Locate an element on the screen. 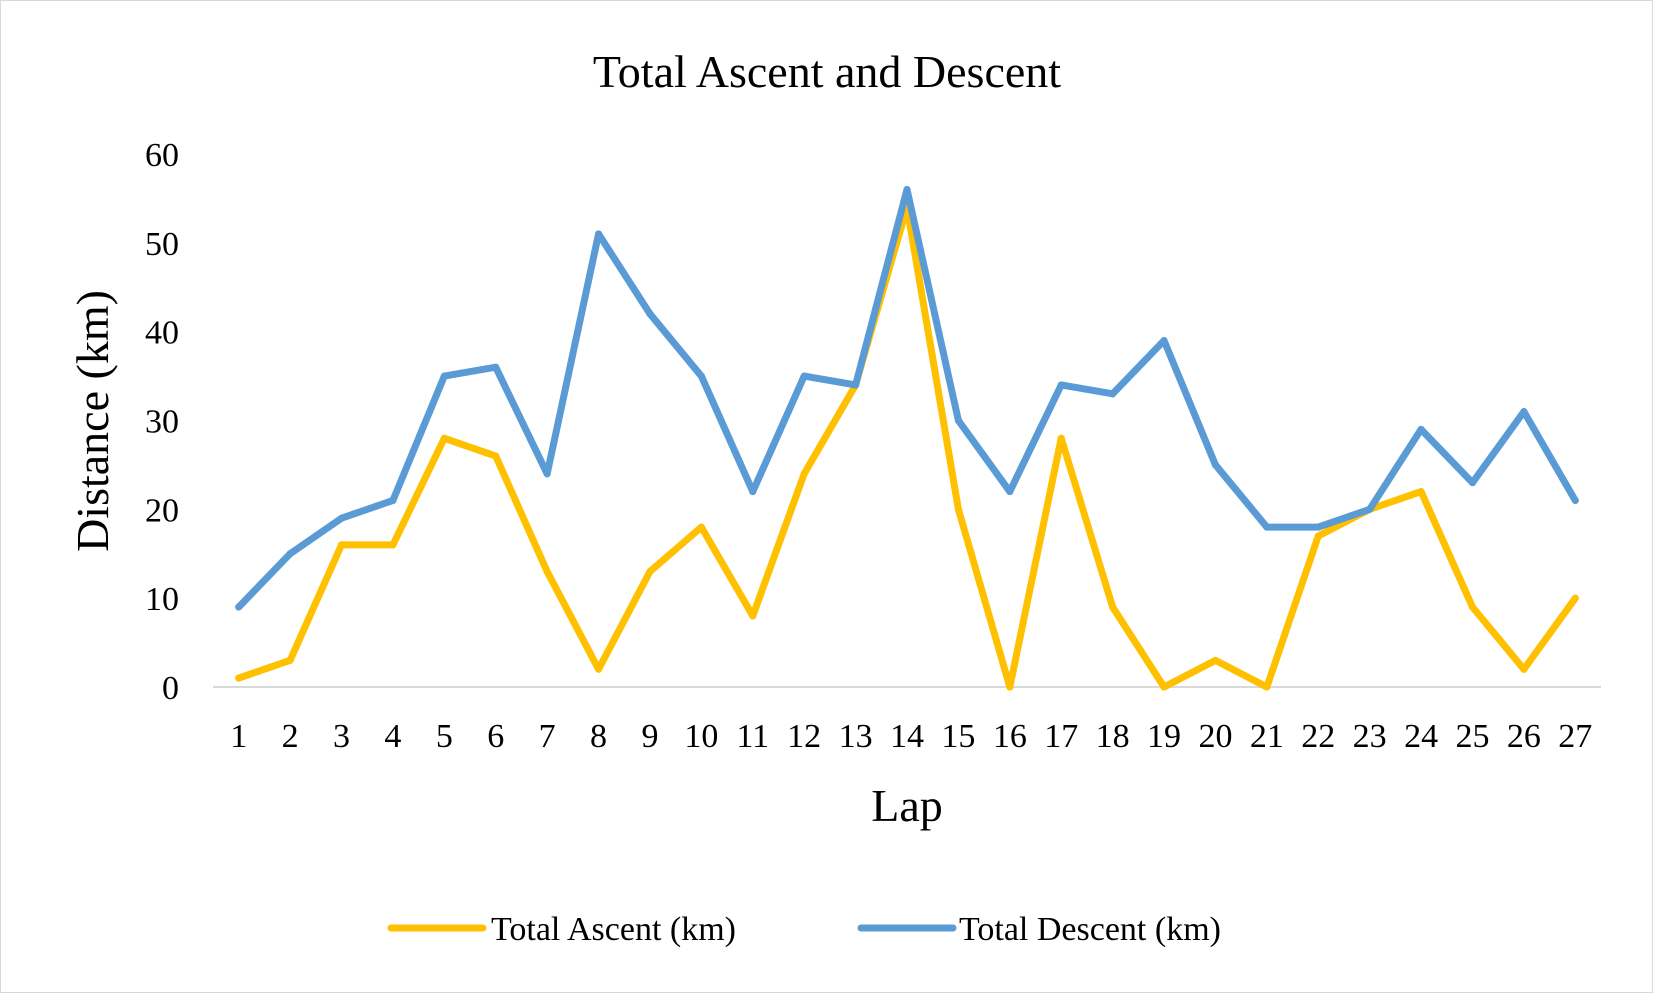 Image resolution: width=1653 pixels, height=993 pixels. x-tick-label: 14 is located at coordinates (907, 736).